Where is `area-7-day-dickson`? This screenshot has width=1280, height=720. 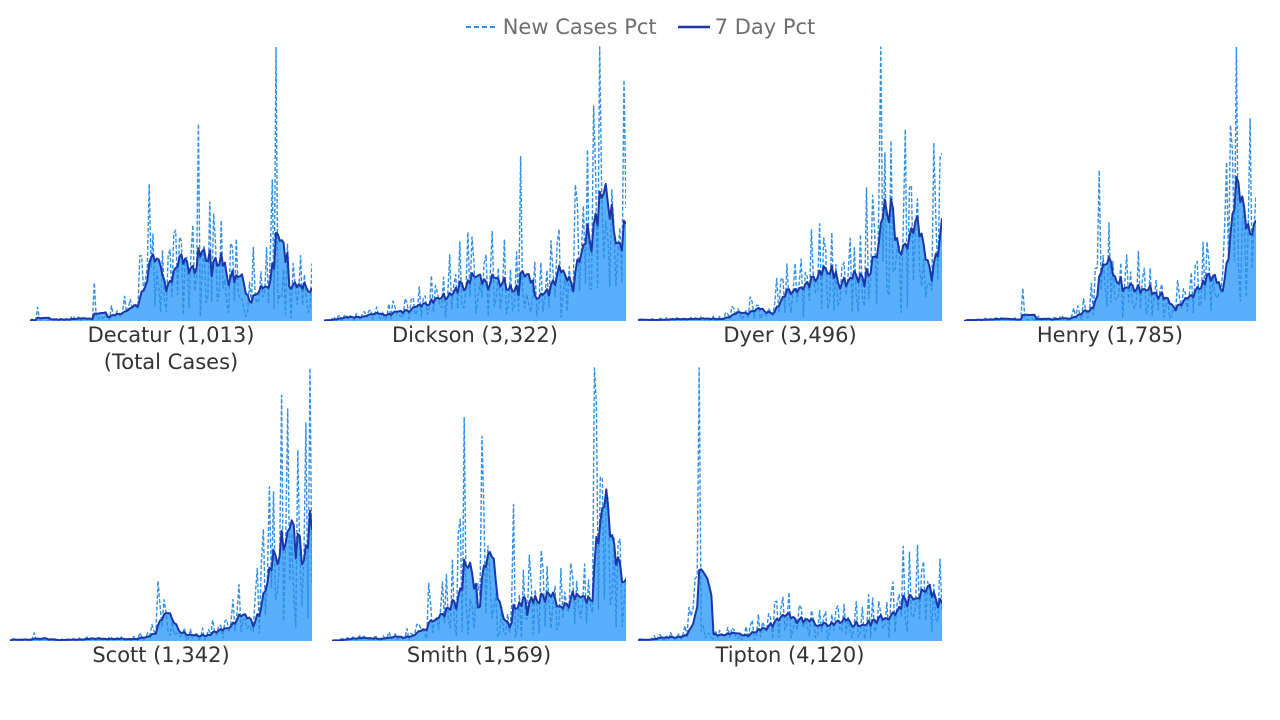
area-7-day-dickson is located at coordinates (475, 252).